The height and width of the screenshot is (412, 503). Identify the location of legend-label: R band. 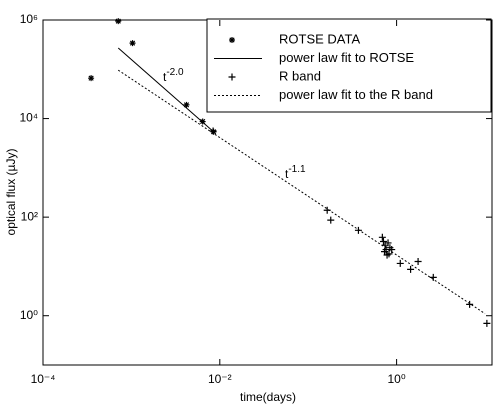
(300, 75).